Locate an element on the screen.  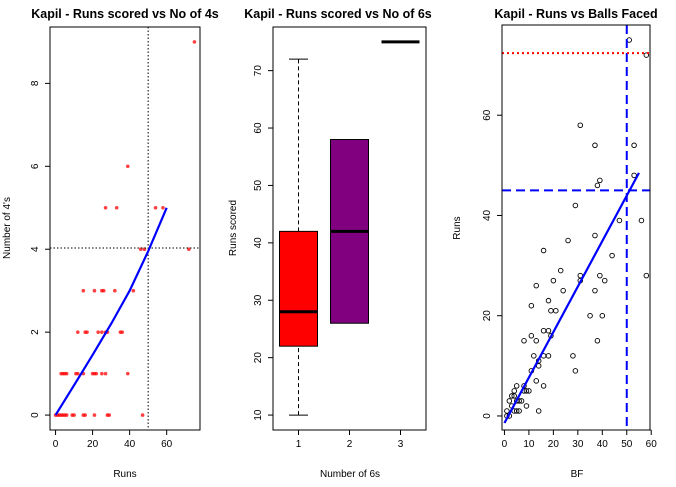
chart-title: Kapil - Runs scored vs No of 6s is located at coordinates (338, 14).